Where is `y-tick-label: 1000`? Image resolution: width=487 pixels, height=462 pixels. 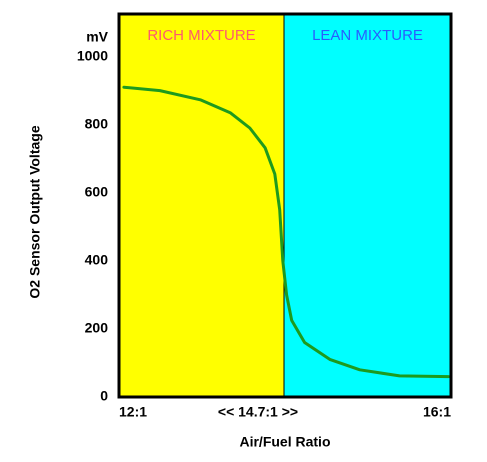 y-tick-label: 1000 is located at coordinates (92, 55).